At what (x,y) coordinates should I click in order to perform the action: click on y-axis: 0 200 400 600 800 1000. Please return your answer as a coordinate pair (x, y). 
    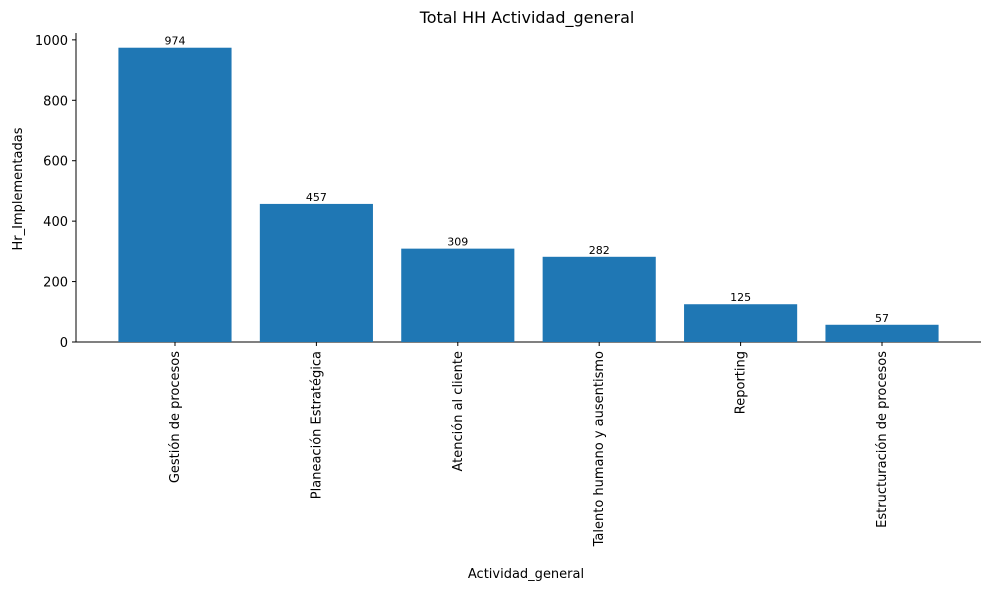
    Looking at the image, I should click on (56, 192).